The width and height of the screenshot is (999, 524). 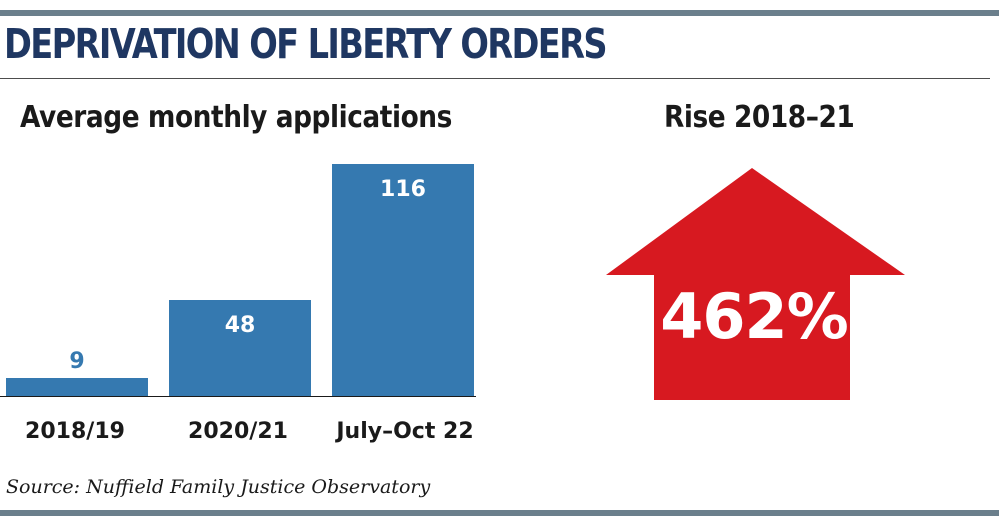 I want to click on arrow-shape, so click(x=755, y=284).